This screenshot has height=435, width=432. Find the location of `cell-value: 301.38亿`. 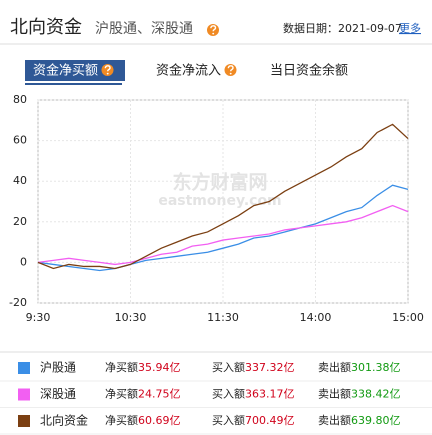

cell-value: 301.38亿 is located at coordinates (376, 367).